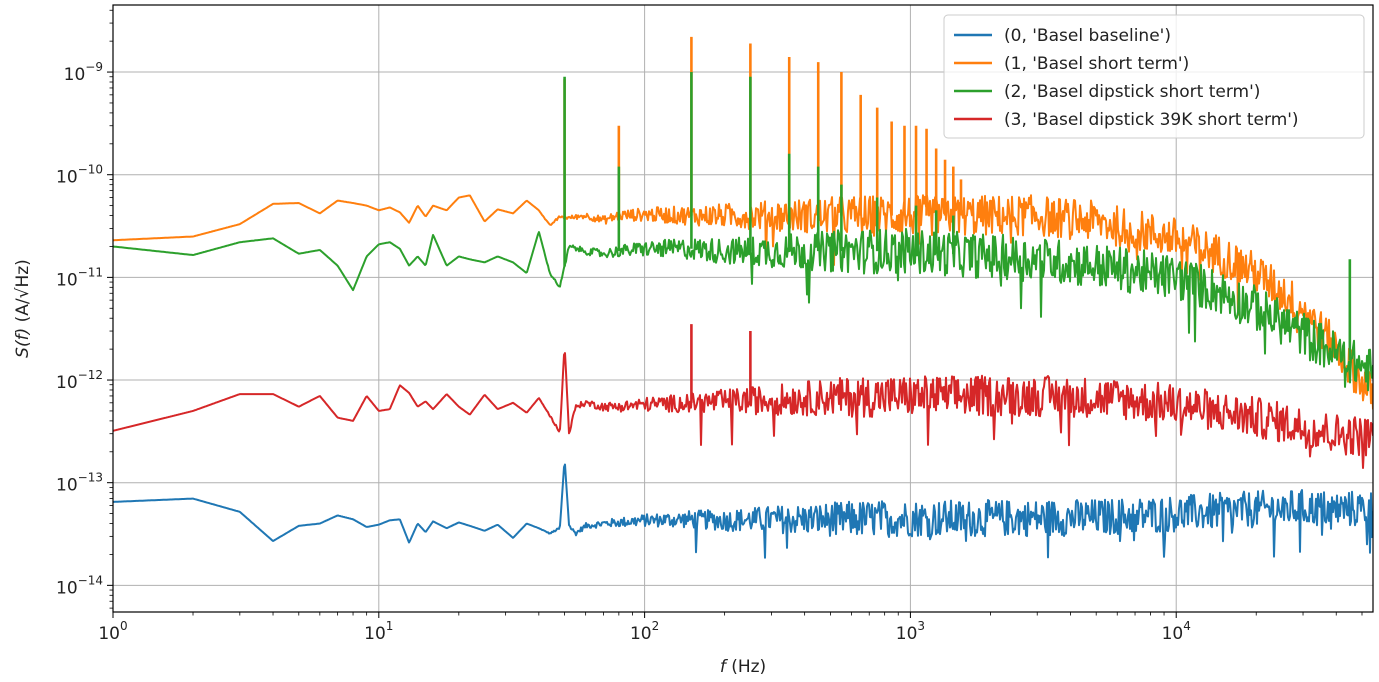 The height and width of the screenshot is (682, 1379). What do you see at coordinates (79, 585) in the screenshot?
I see `y-tick-label: 10−14` at bounding box center [79, 585].